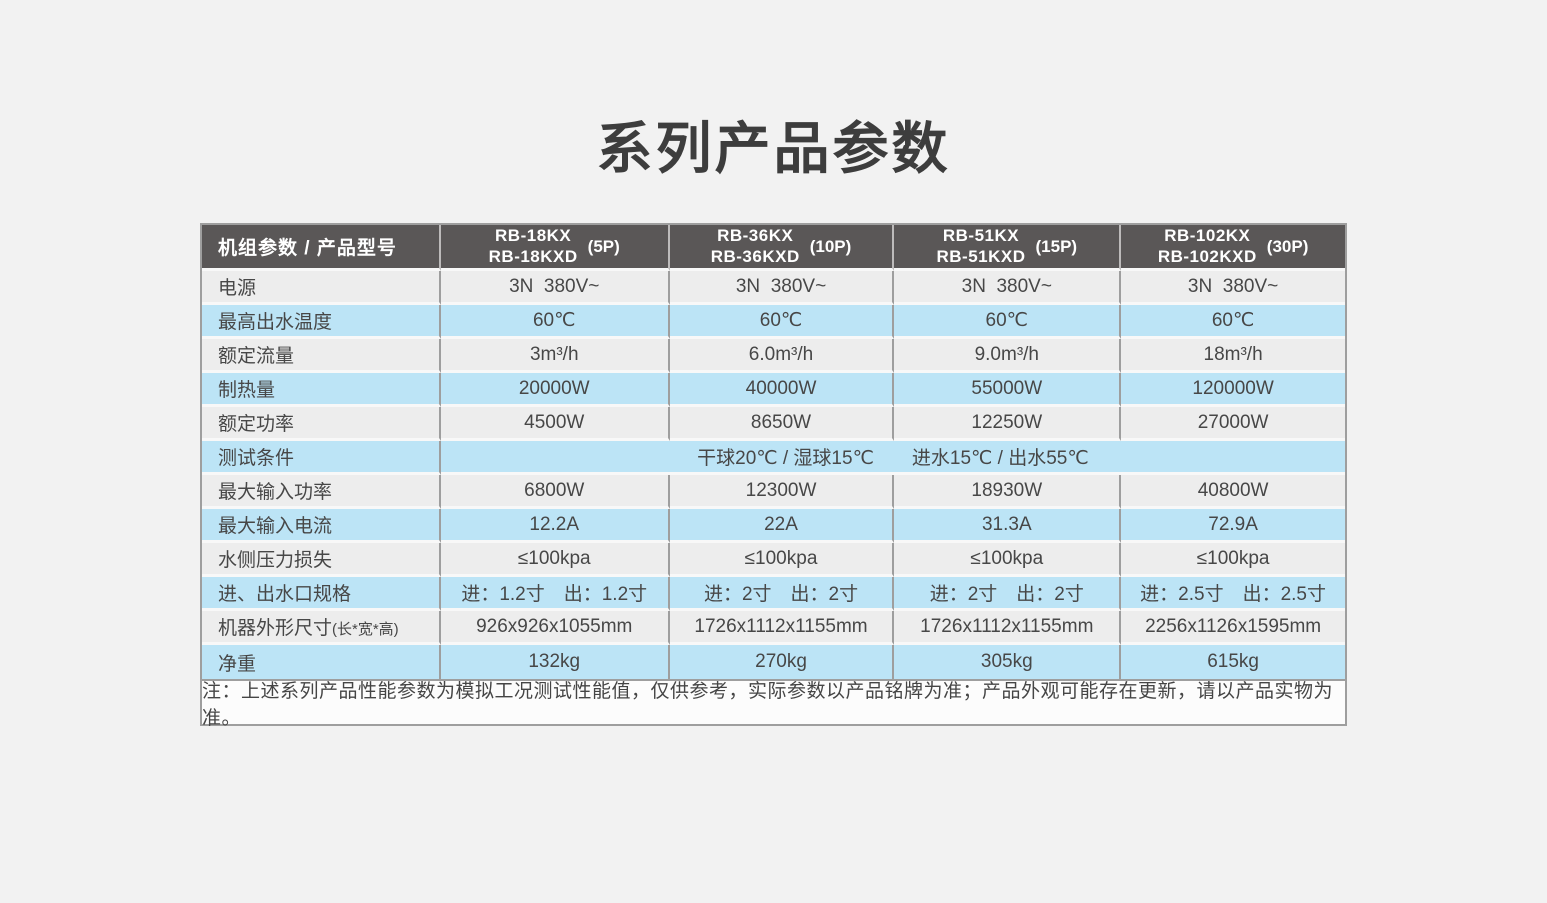 The height and width of the screenshot is (903, 1547). I want to click on row-label-cell: 最高出水温度, so click(321, 322).